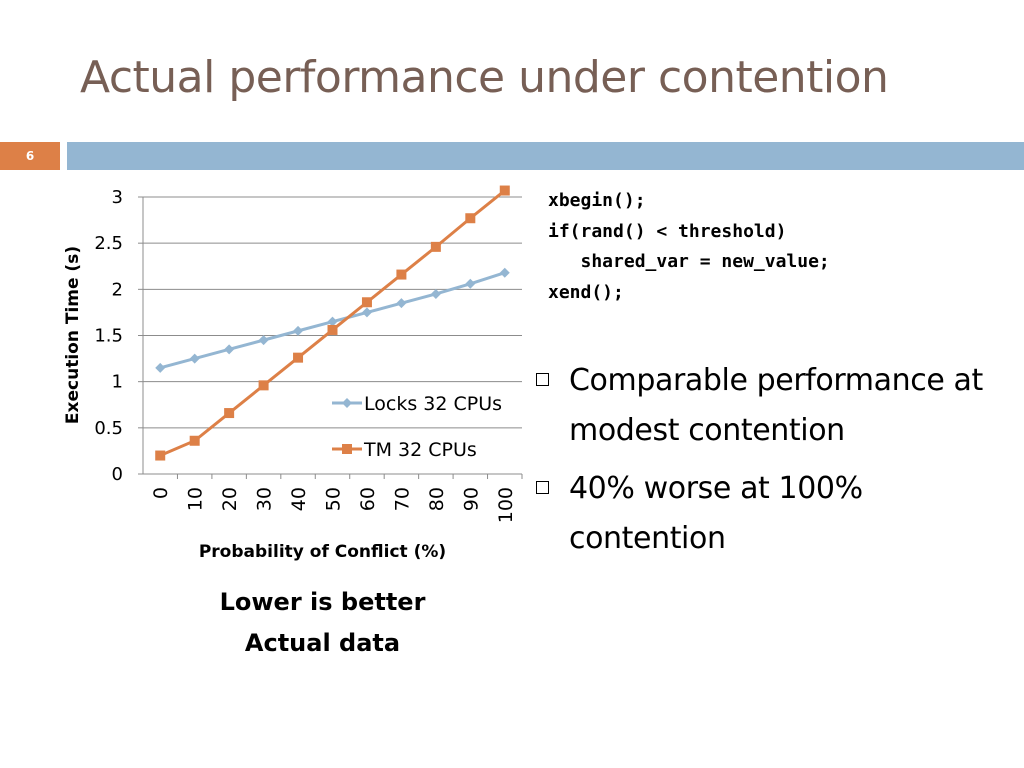 The height and width of the screenshot is (768, 1024). Describe the element at coordinates (230, 499) in the screenshot. I see `x-tick-label: 20` at that location.